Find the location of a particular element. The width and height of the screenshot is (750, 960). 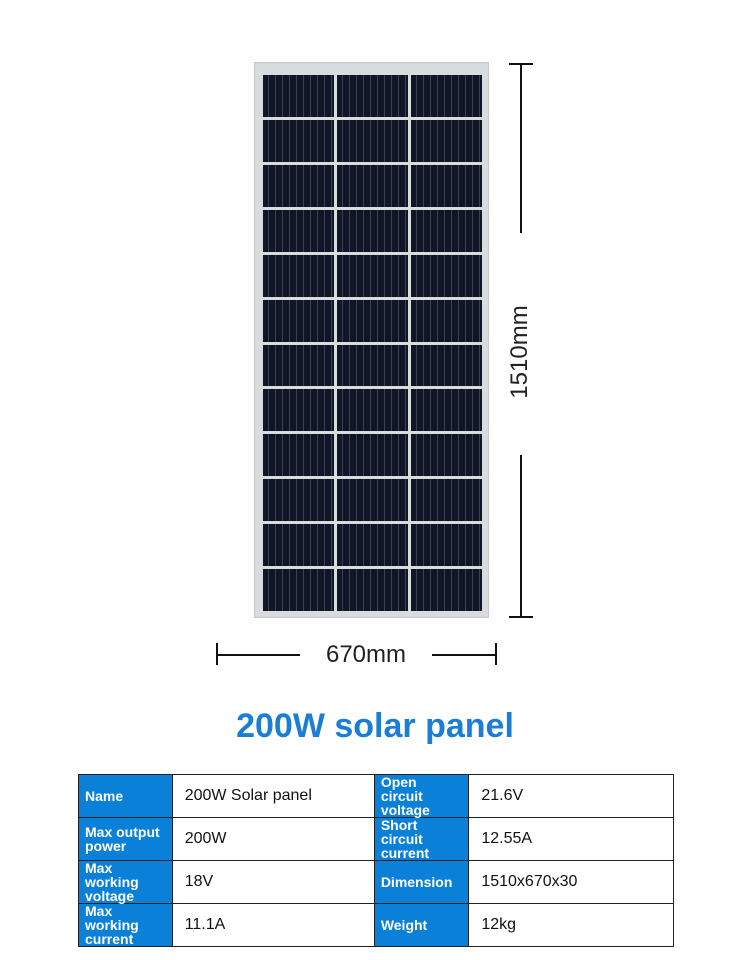

width-dim-line-right is located at coordinates (464, 655).